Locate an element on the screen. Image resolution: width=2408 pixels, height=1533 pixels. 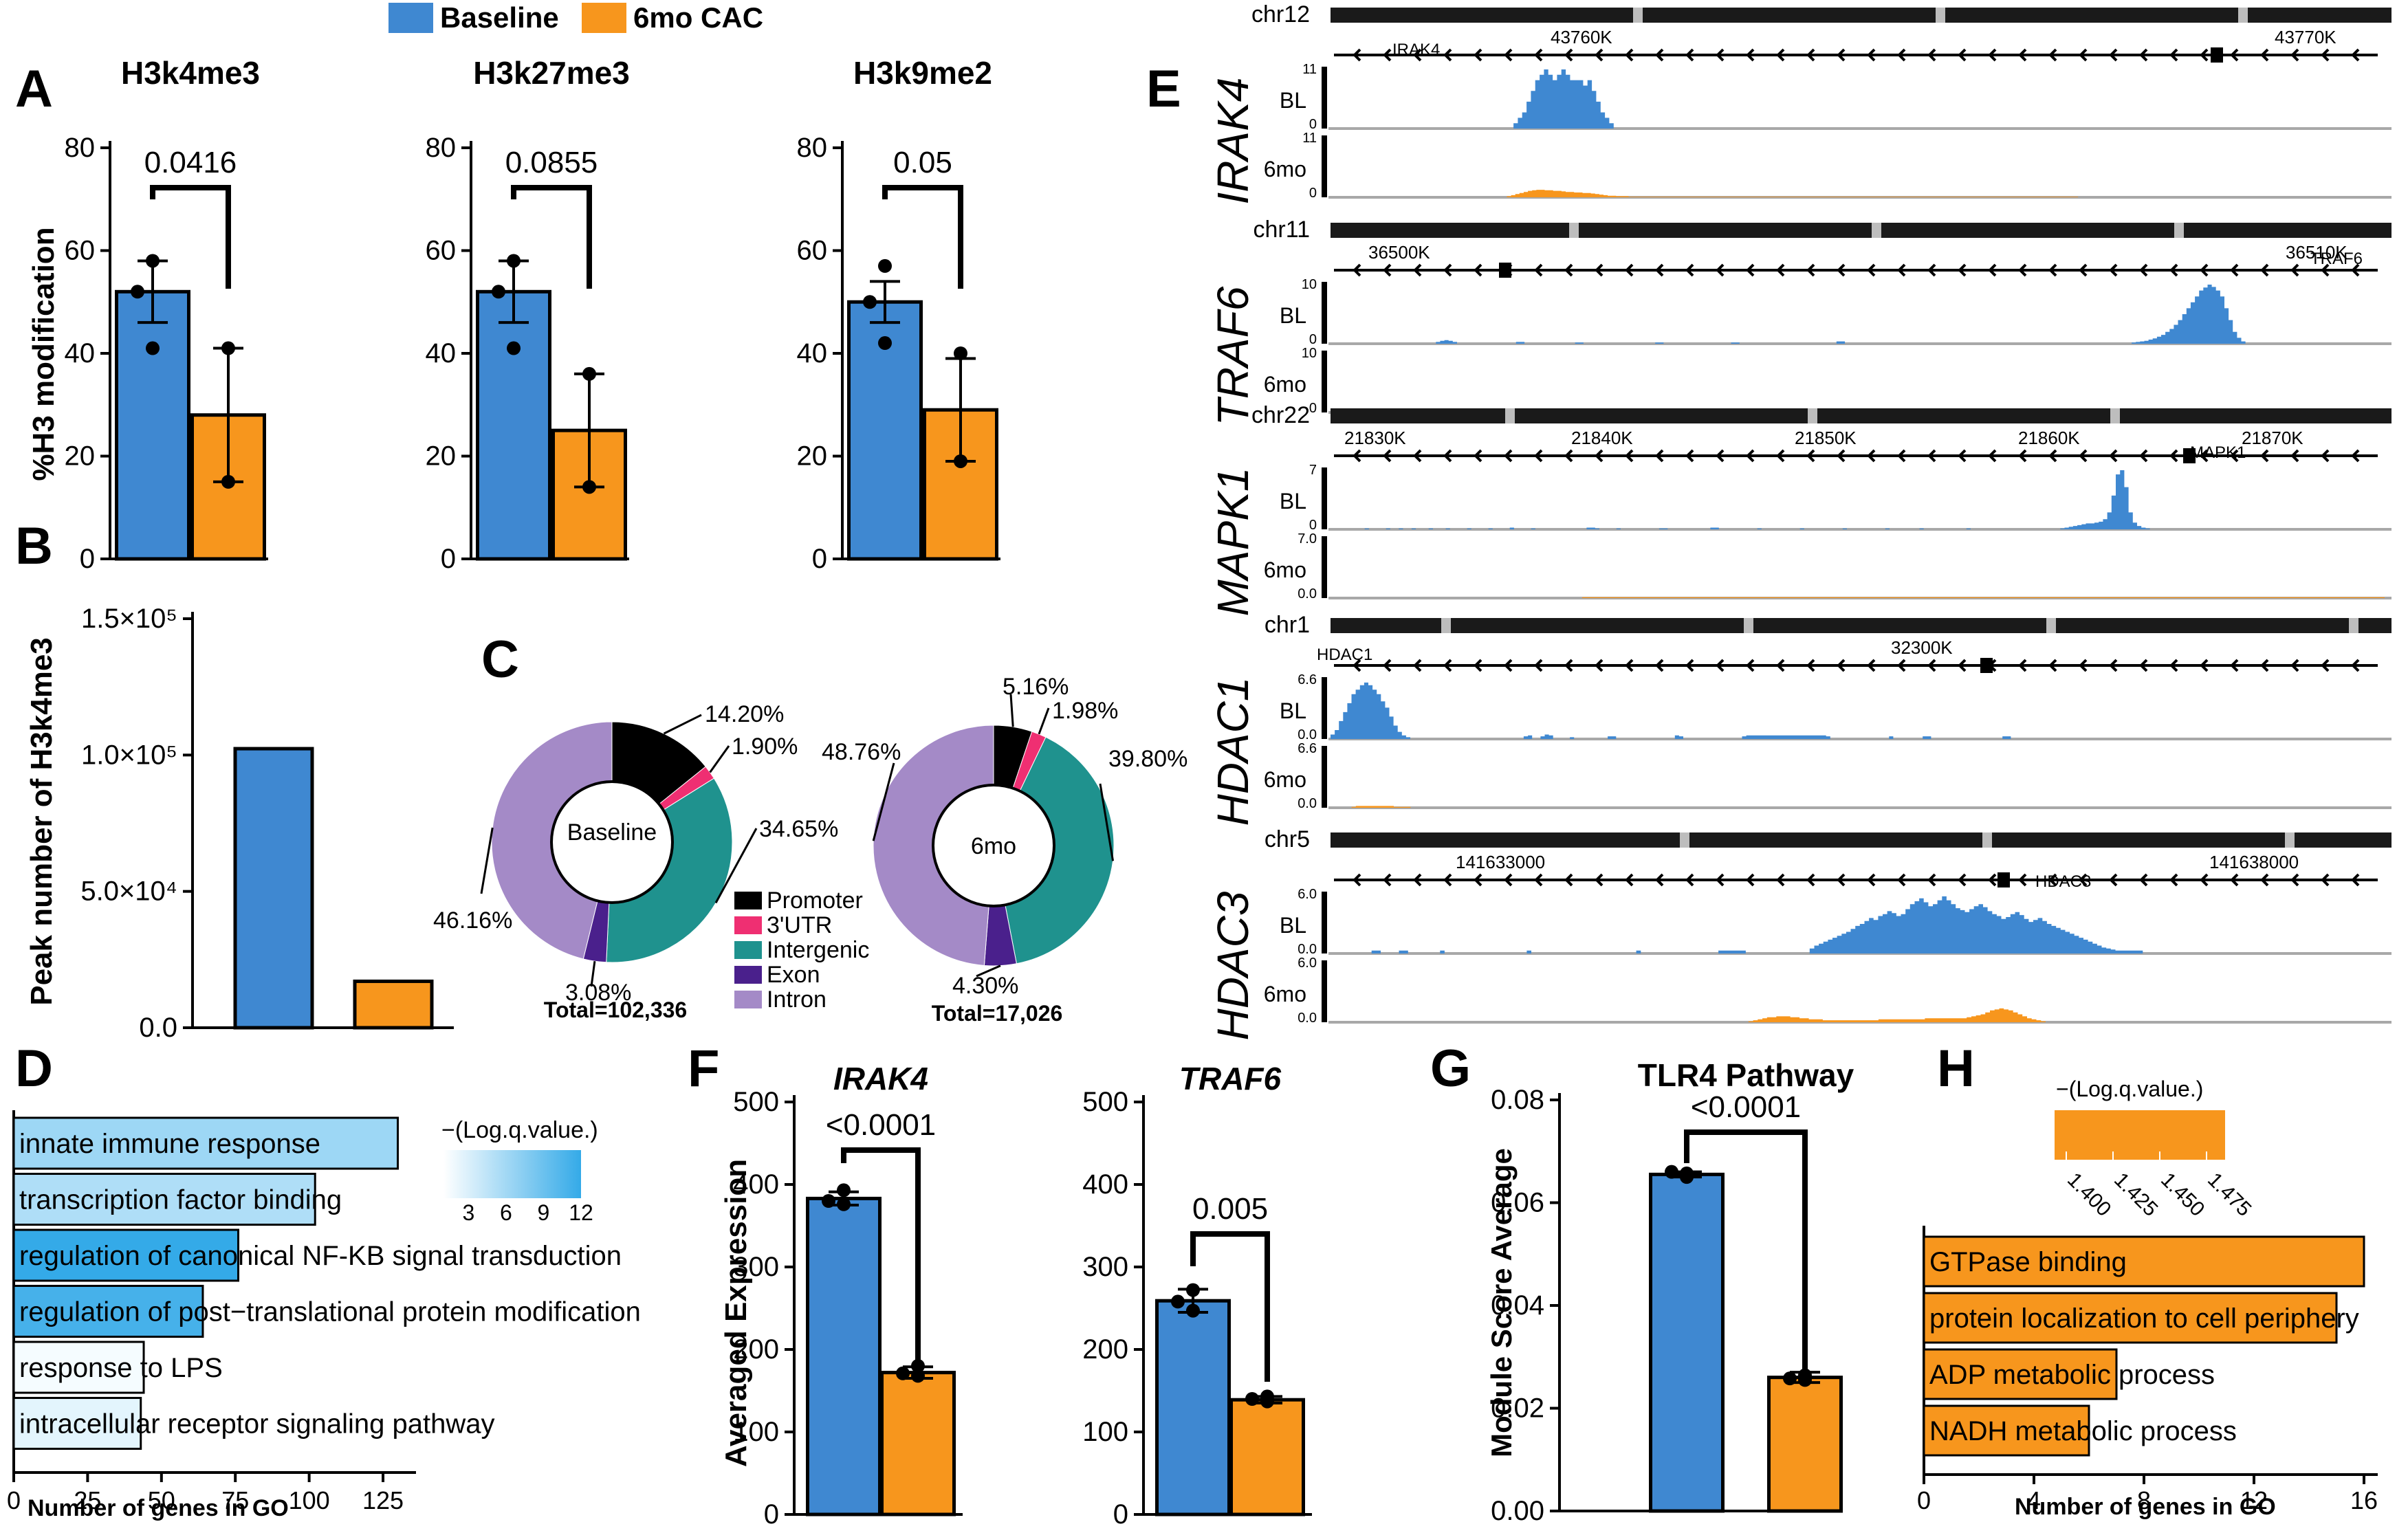
panel-f-irak4-title: IRAK4 is located at coordinates (880, 1078).